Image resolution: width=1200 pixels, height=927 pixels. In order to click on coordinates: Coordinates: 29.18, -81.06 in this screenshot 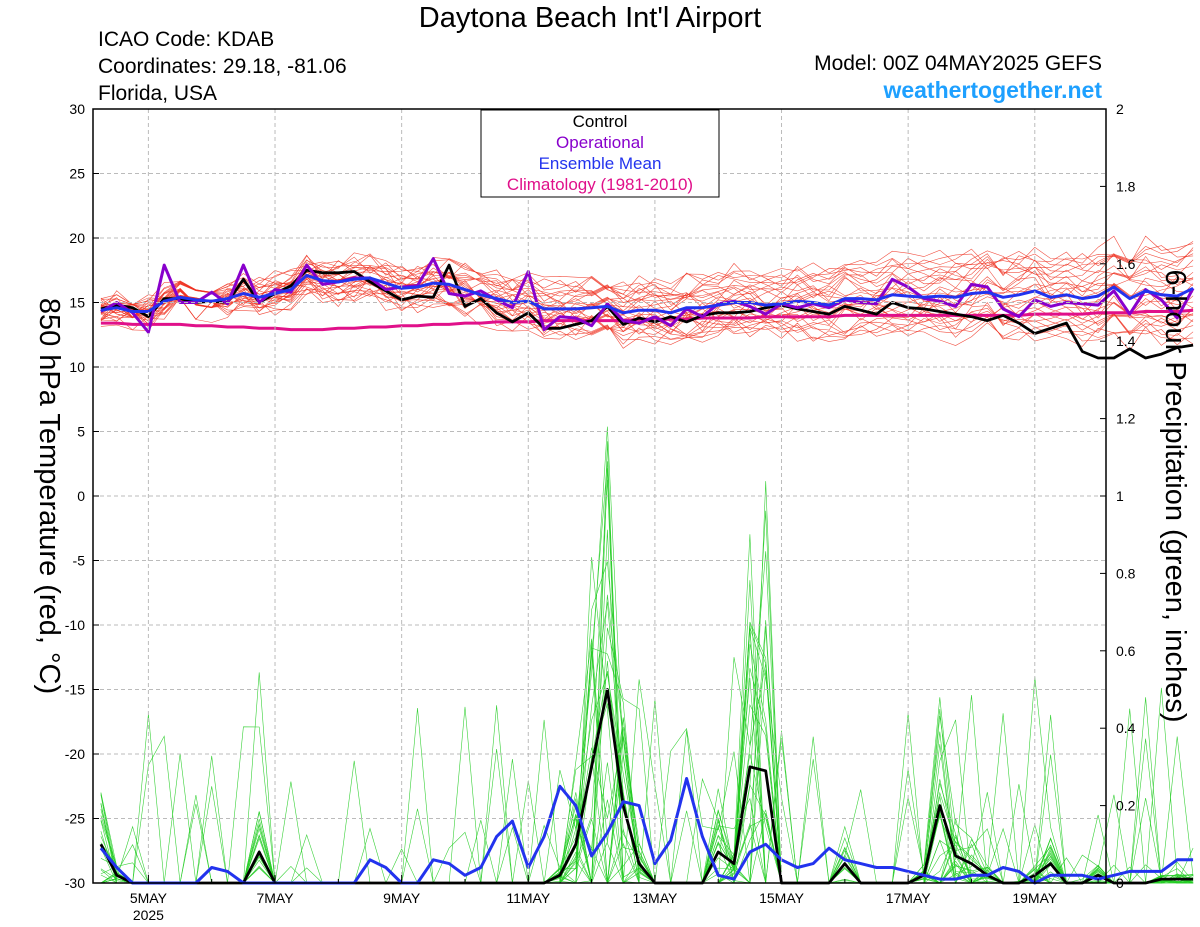, I will do `click(222, 66)`.